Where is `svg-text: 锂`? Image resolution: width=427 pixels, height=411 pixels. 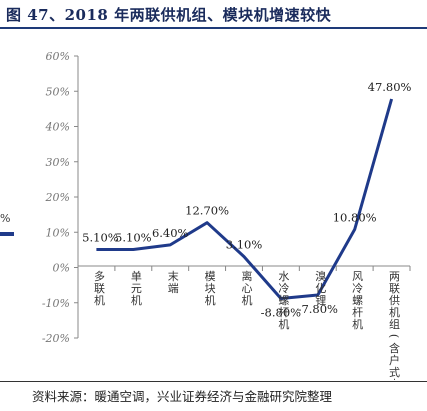
svg-text: 锂 is located at coordinates (320, 300).